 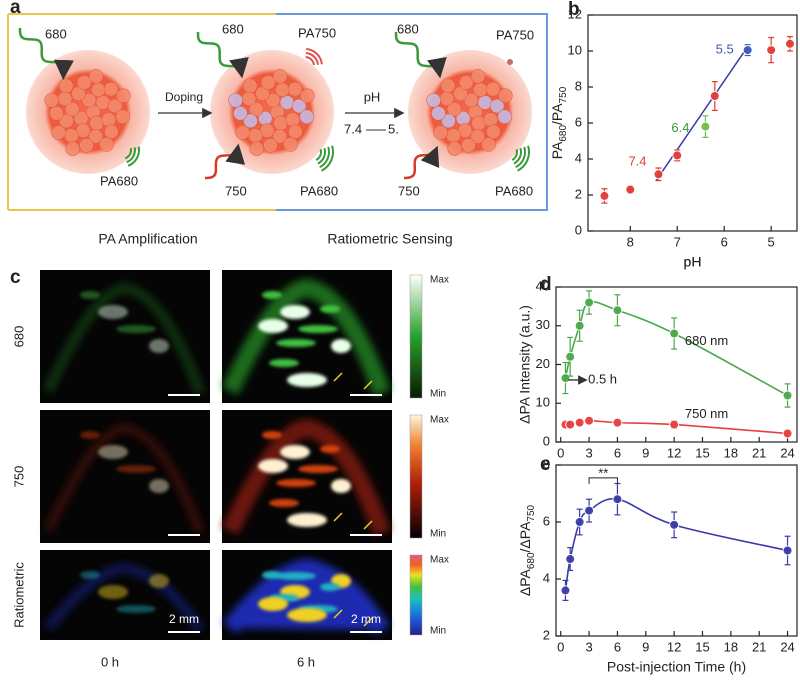 What do you see at coordinates (416, 595) in the screenshot?
I see `colorbar` at bounding box center [416, 595].